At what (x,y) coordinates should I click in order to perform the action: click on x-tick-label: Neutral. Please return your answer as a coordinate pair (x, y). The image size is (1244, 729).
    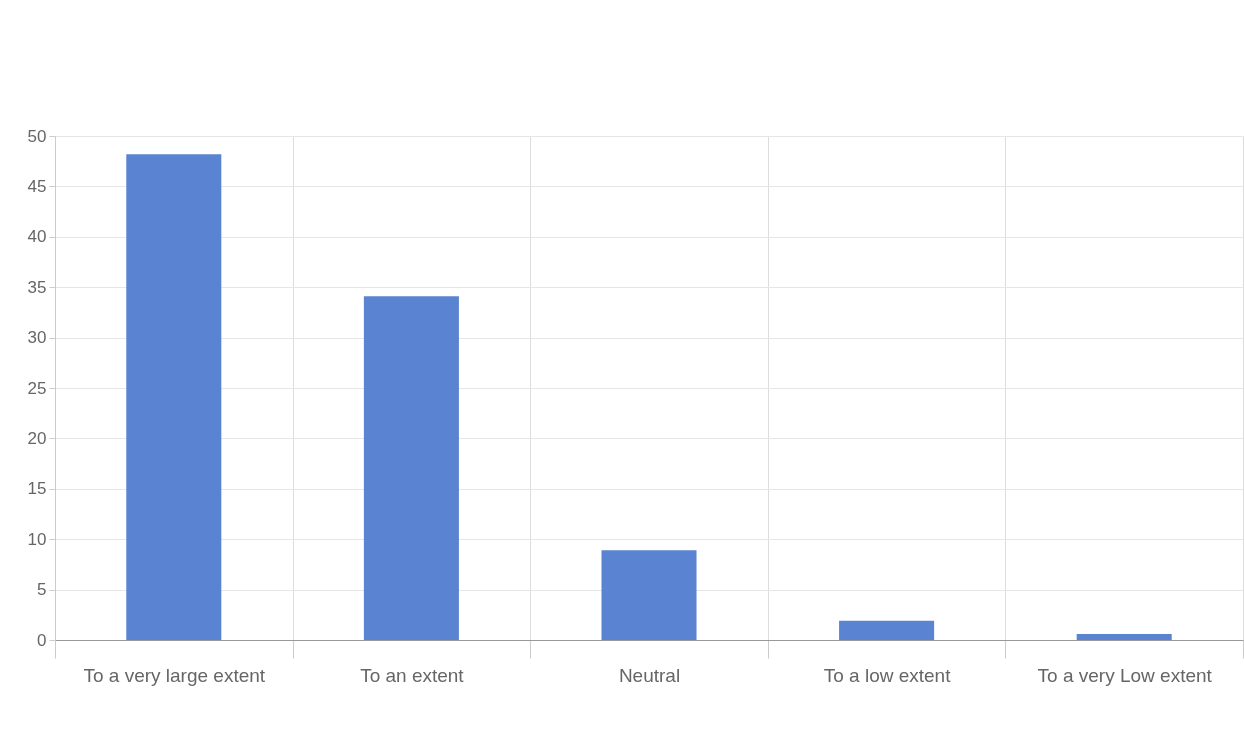
    Looking at the image, I should click on (649, 675).